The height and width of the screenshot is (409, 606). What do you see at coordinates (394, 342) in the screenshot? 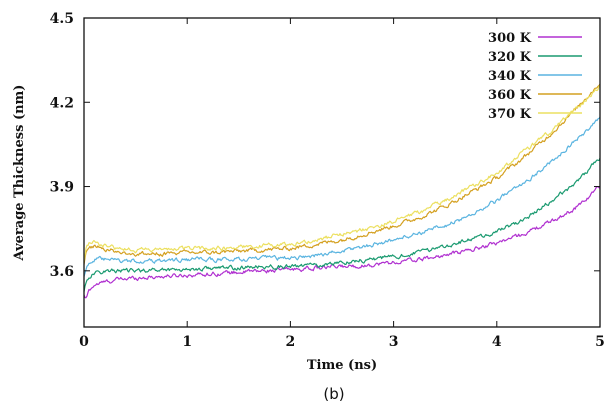
I see `x-tick-label: 3` at bounding box center [394, 342].